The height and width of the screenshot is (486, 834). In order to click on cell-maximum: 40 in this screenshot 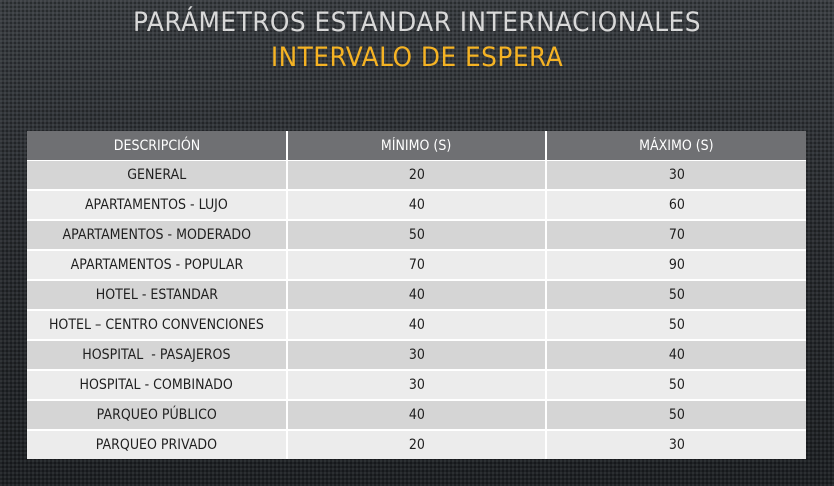, I will do `click(676, 355)`.